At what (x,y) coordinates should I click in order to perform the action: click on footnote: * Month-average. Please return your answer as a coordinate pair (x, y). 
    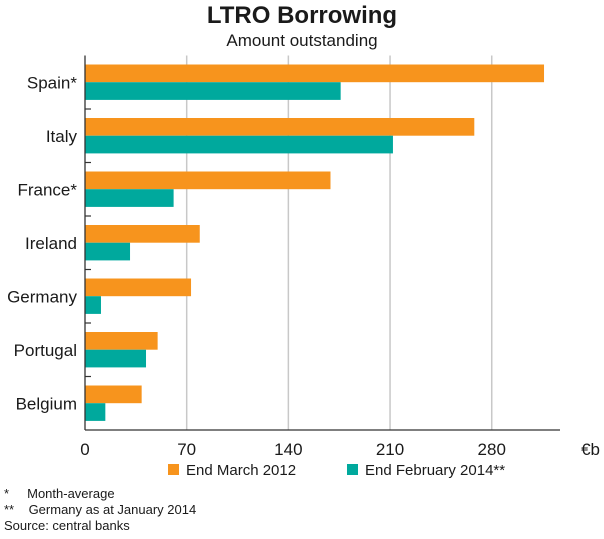
    Looking at the image, I should click on (59, 493).